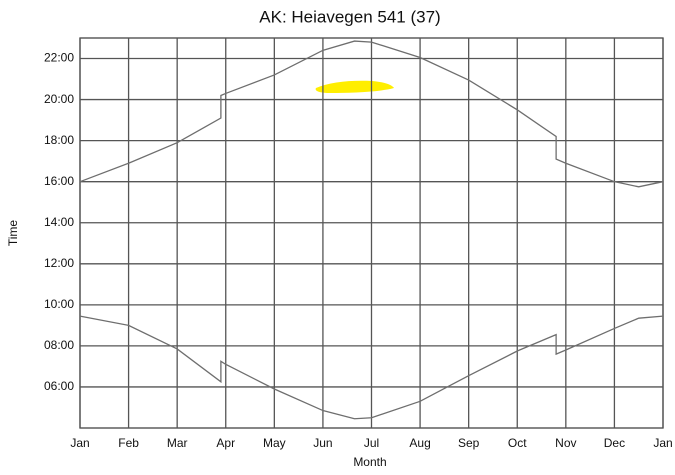  I want to click on x-tick-label: Mar, so click(177, 443).